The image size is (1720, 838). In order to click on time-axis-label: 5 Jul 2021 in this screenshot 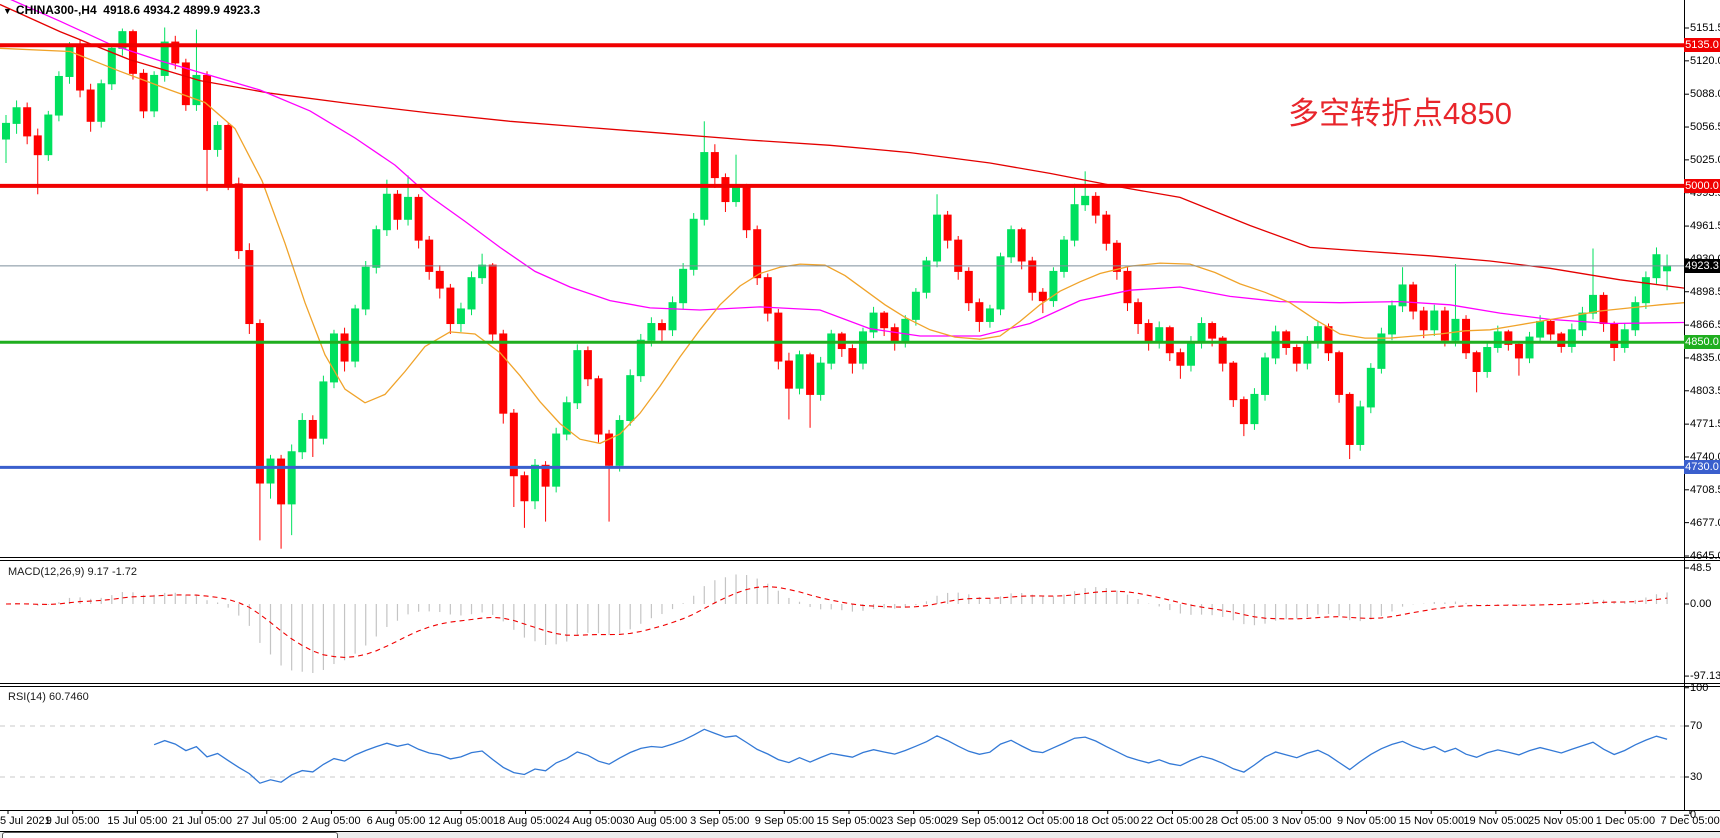, I will do `click(25, 821)`.